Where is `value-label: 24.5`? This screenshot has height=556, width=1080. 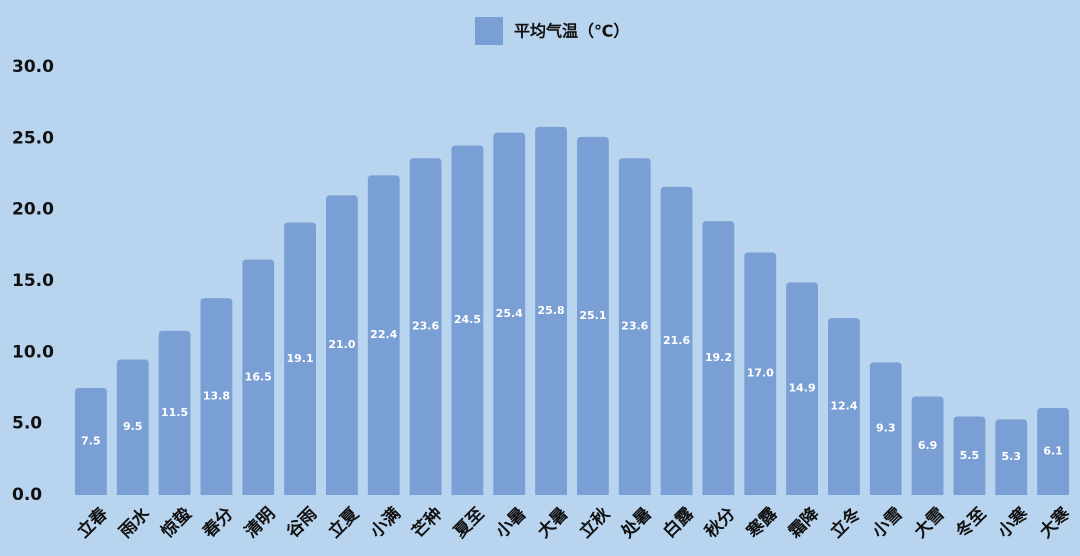
value-label: 24.5 is located at coordinates (467, 319).